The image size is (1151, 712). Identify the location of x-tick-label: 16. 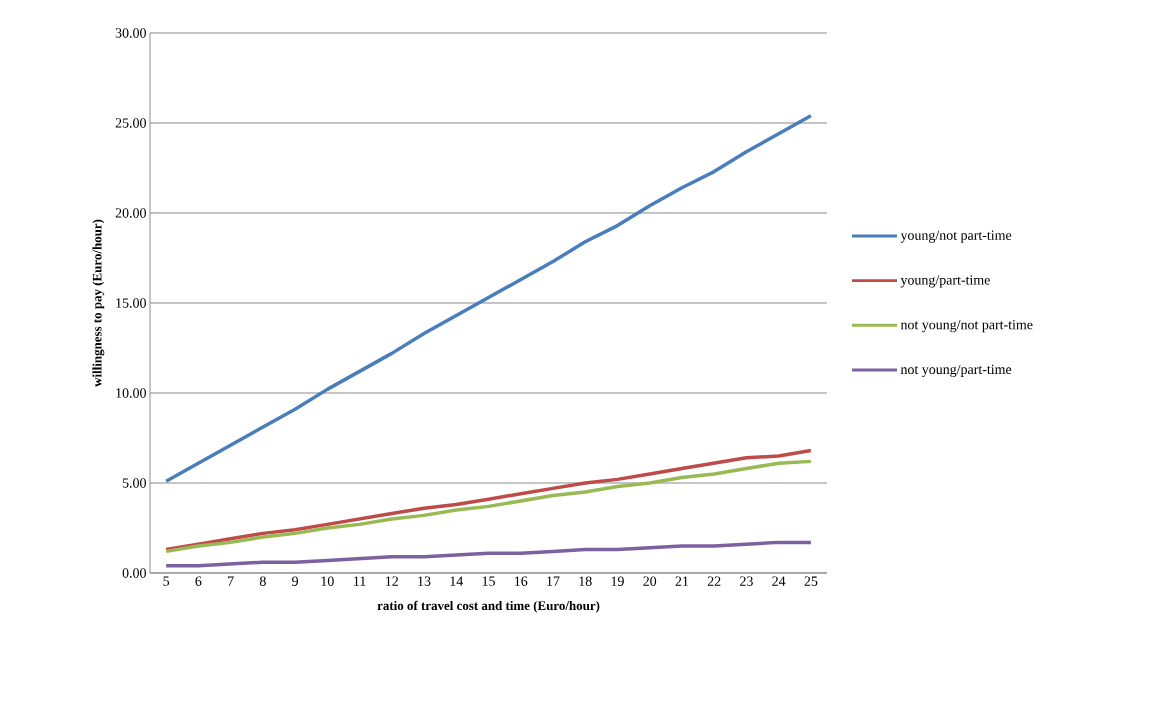
(521, 581).